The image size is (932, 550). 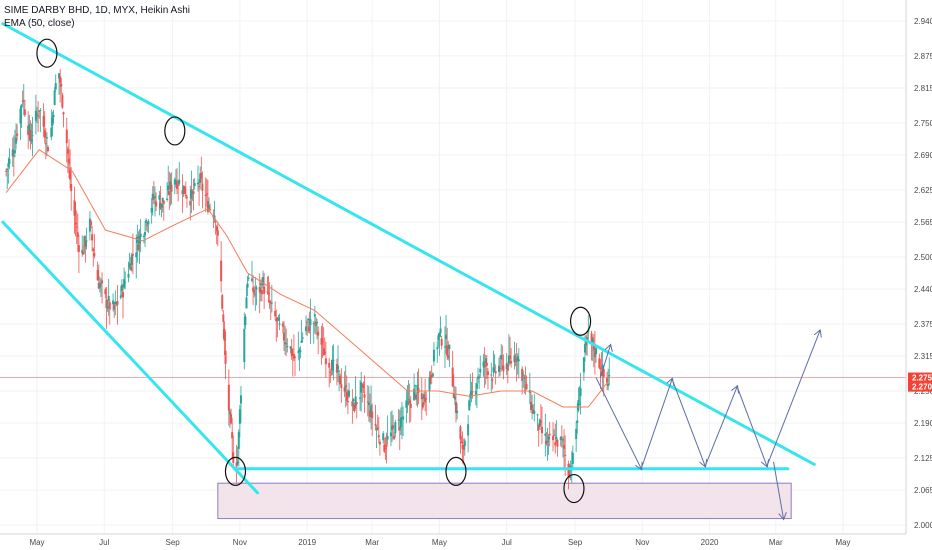 I want to click on y-tick-label: 2.690, so click(x=923, y=155).